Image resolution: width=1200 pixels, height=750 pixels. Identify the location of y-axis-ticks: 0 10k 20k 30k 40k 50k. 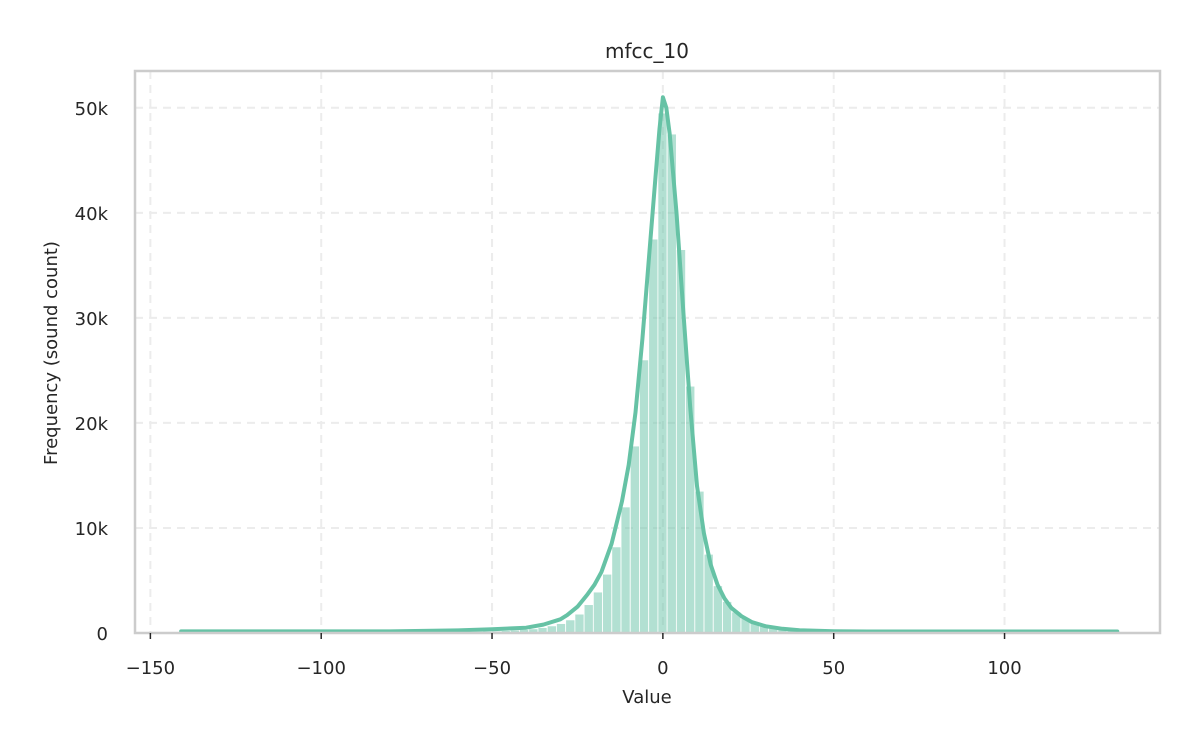
(92, 372).